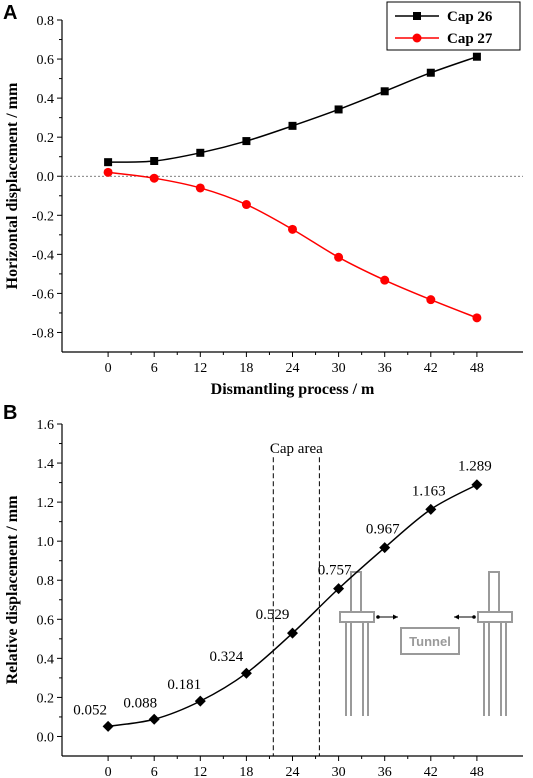  I want to click on legend: Cap 26 Cap 27, so click(453, 26).